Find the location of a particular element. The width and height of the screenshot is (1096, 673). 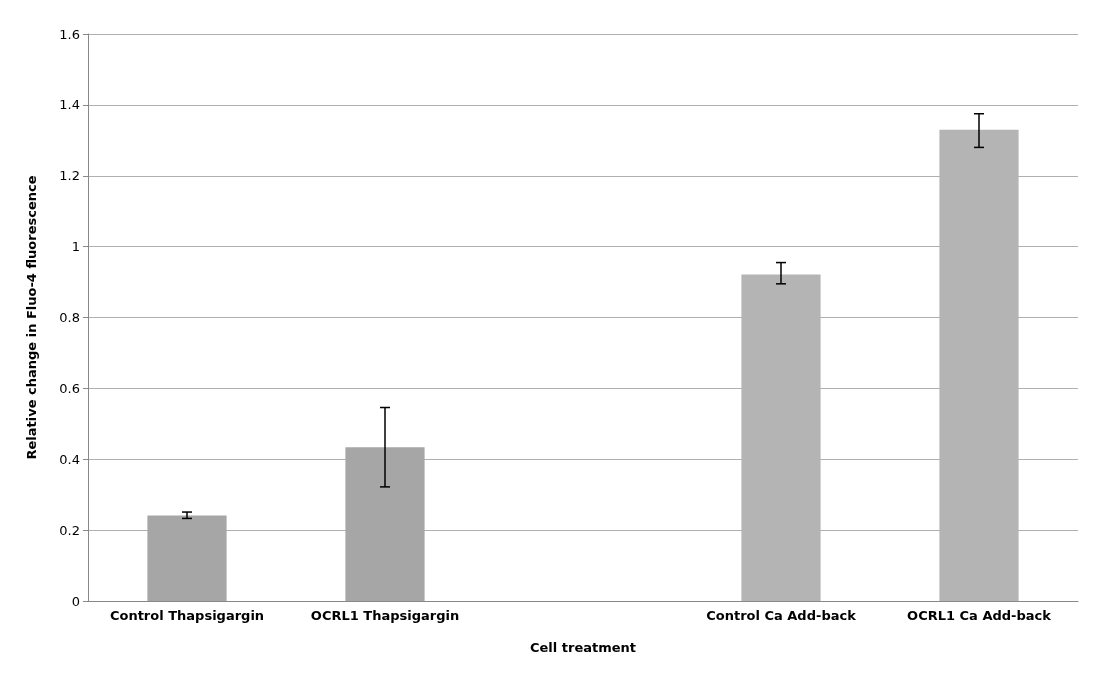

y-tick-label: 0.8 is located at coordinates (69, 317).